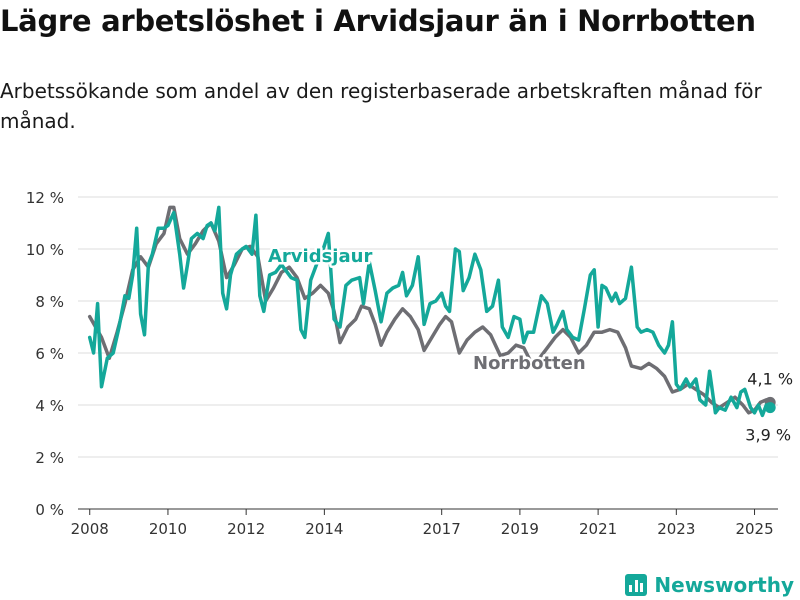 The image size is (800, 600). I want to click on x-tick-label: 2023, so click(676, 529).